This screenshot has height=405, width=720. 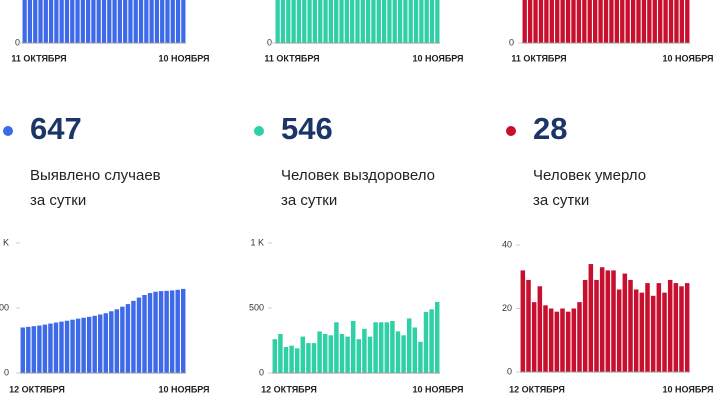 I want to click on stat-value: 28, so click(x=550, y=128).